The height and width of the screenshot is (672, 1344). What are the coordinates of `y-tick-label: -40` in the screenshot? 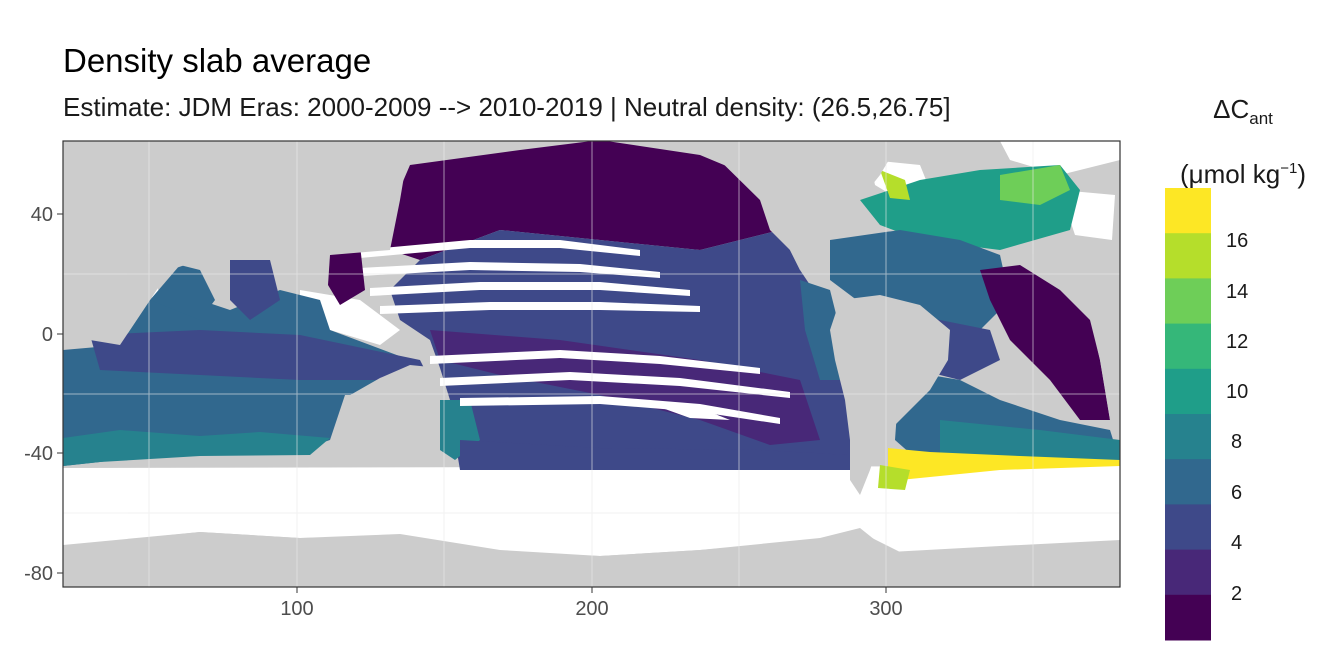 It's located at (38, 454).